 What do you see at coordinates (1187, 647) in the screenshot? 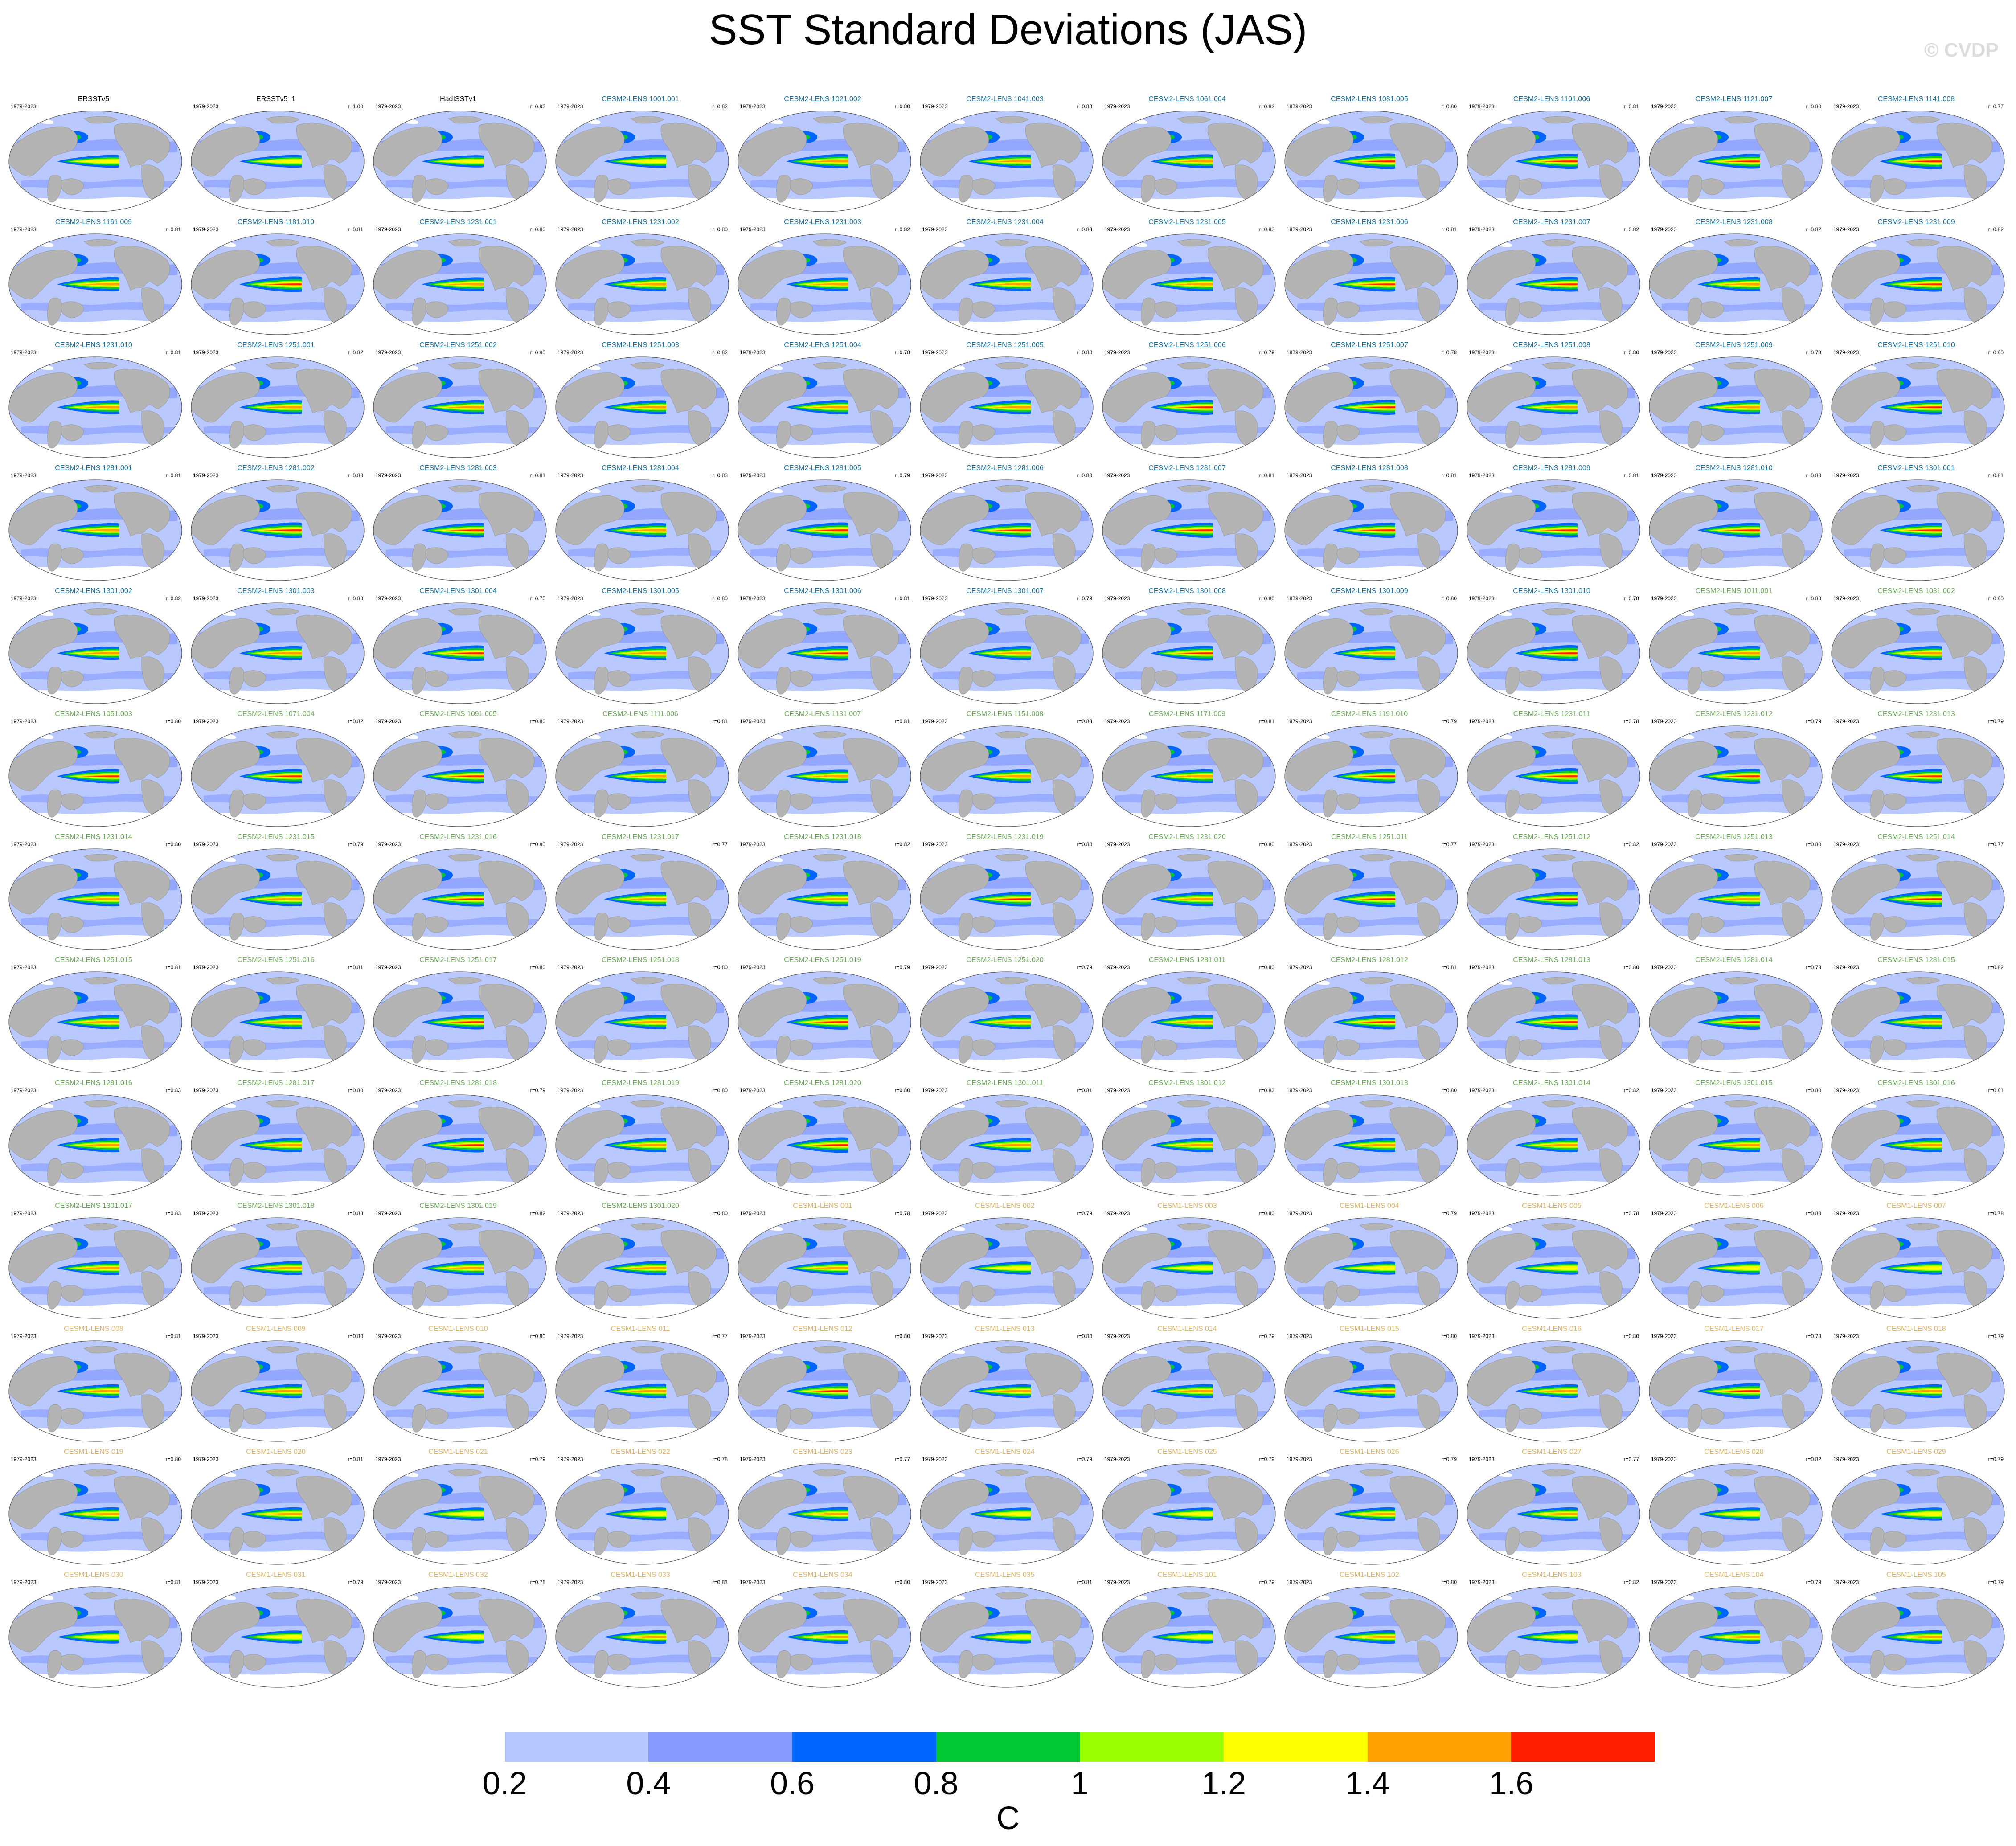
I see `map-panel: 1979-2023 CESM2-LENS 1301.008 r=0.80` at bounding box center [1187, 647].